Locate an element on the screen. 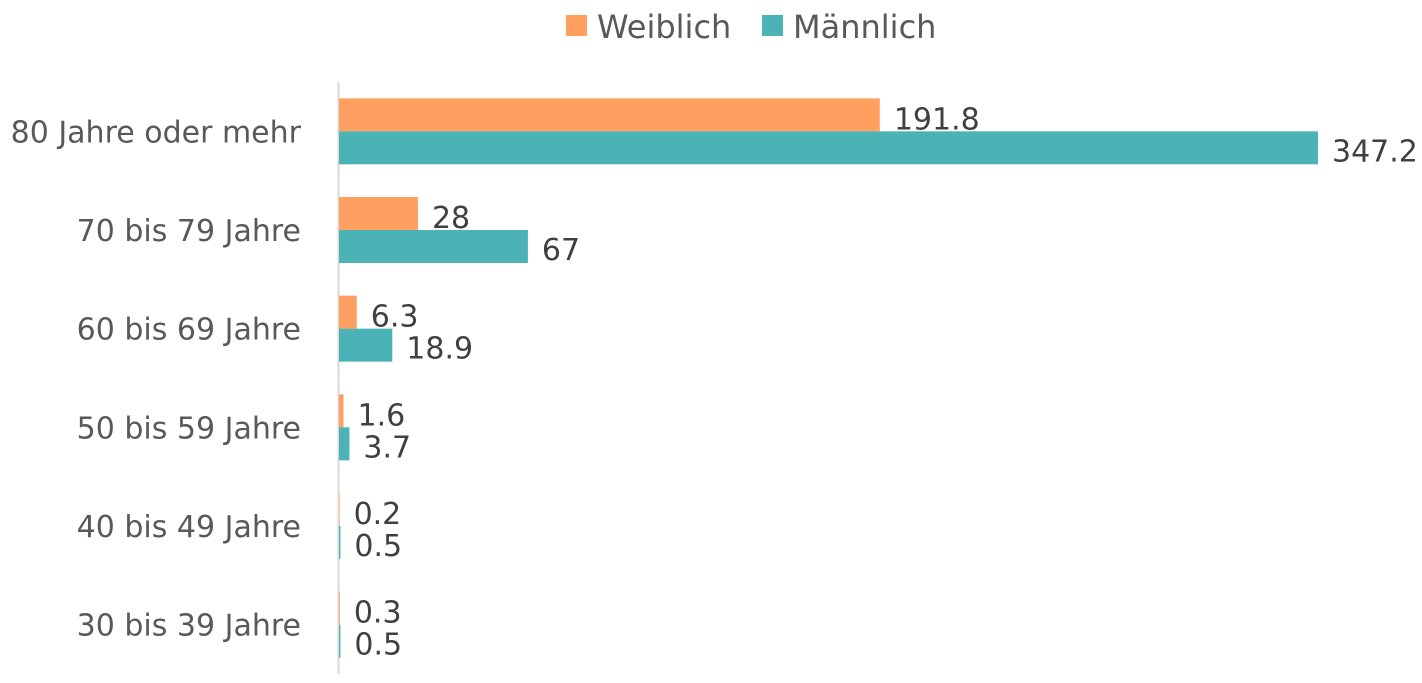 The height and width of the screenshot is (683, 1422). data-label-weiblich-40-bis-49-jahre: 0.2 is located at coordinates (378, 514).